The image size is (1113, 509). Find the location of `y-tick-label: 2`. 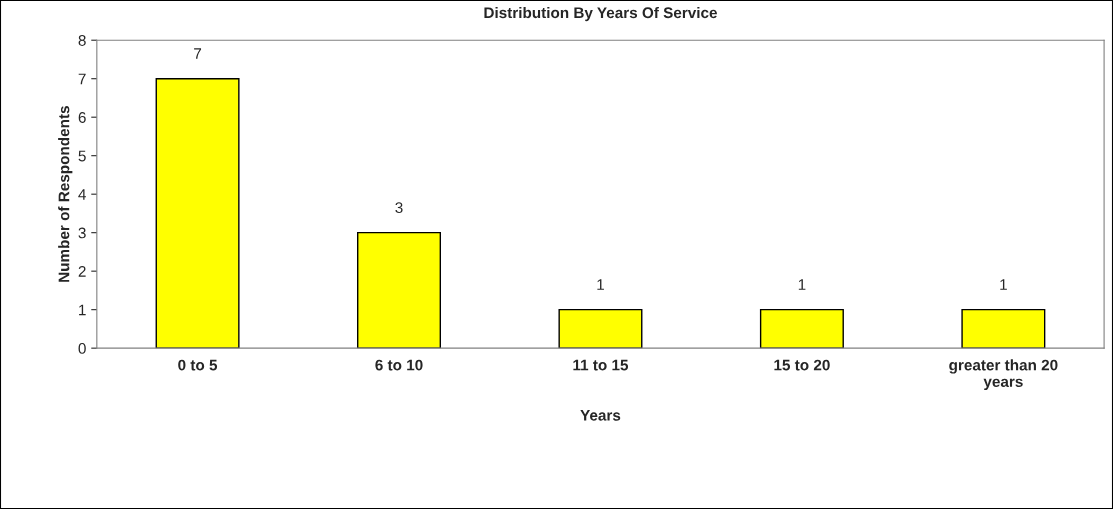

y-tick-label: 2 is located at coordinates (82, 271).